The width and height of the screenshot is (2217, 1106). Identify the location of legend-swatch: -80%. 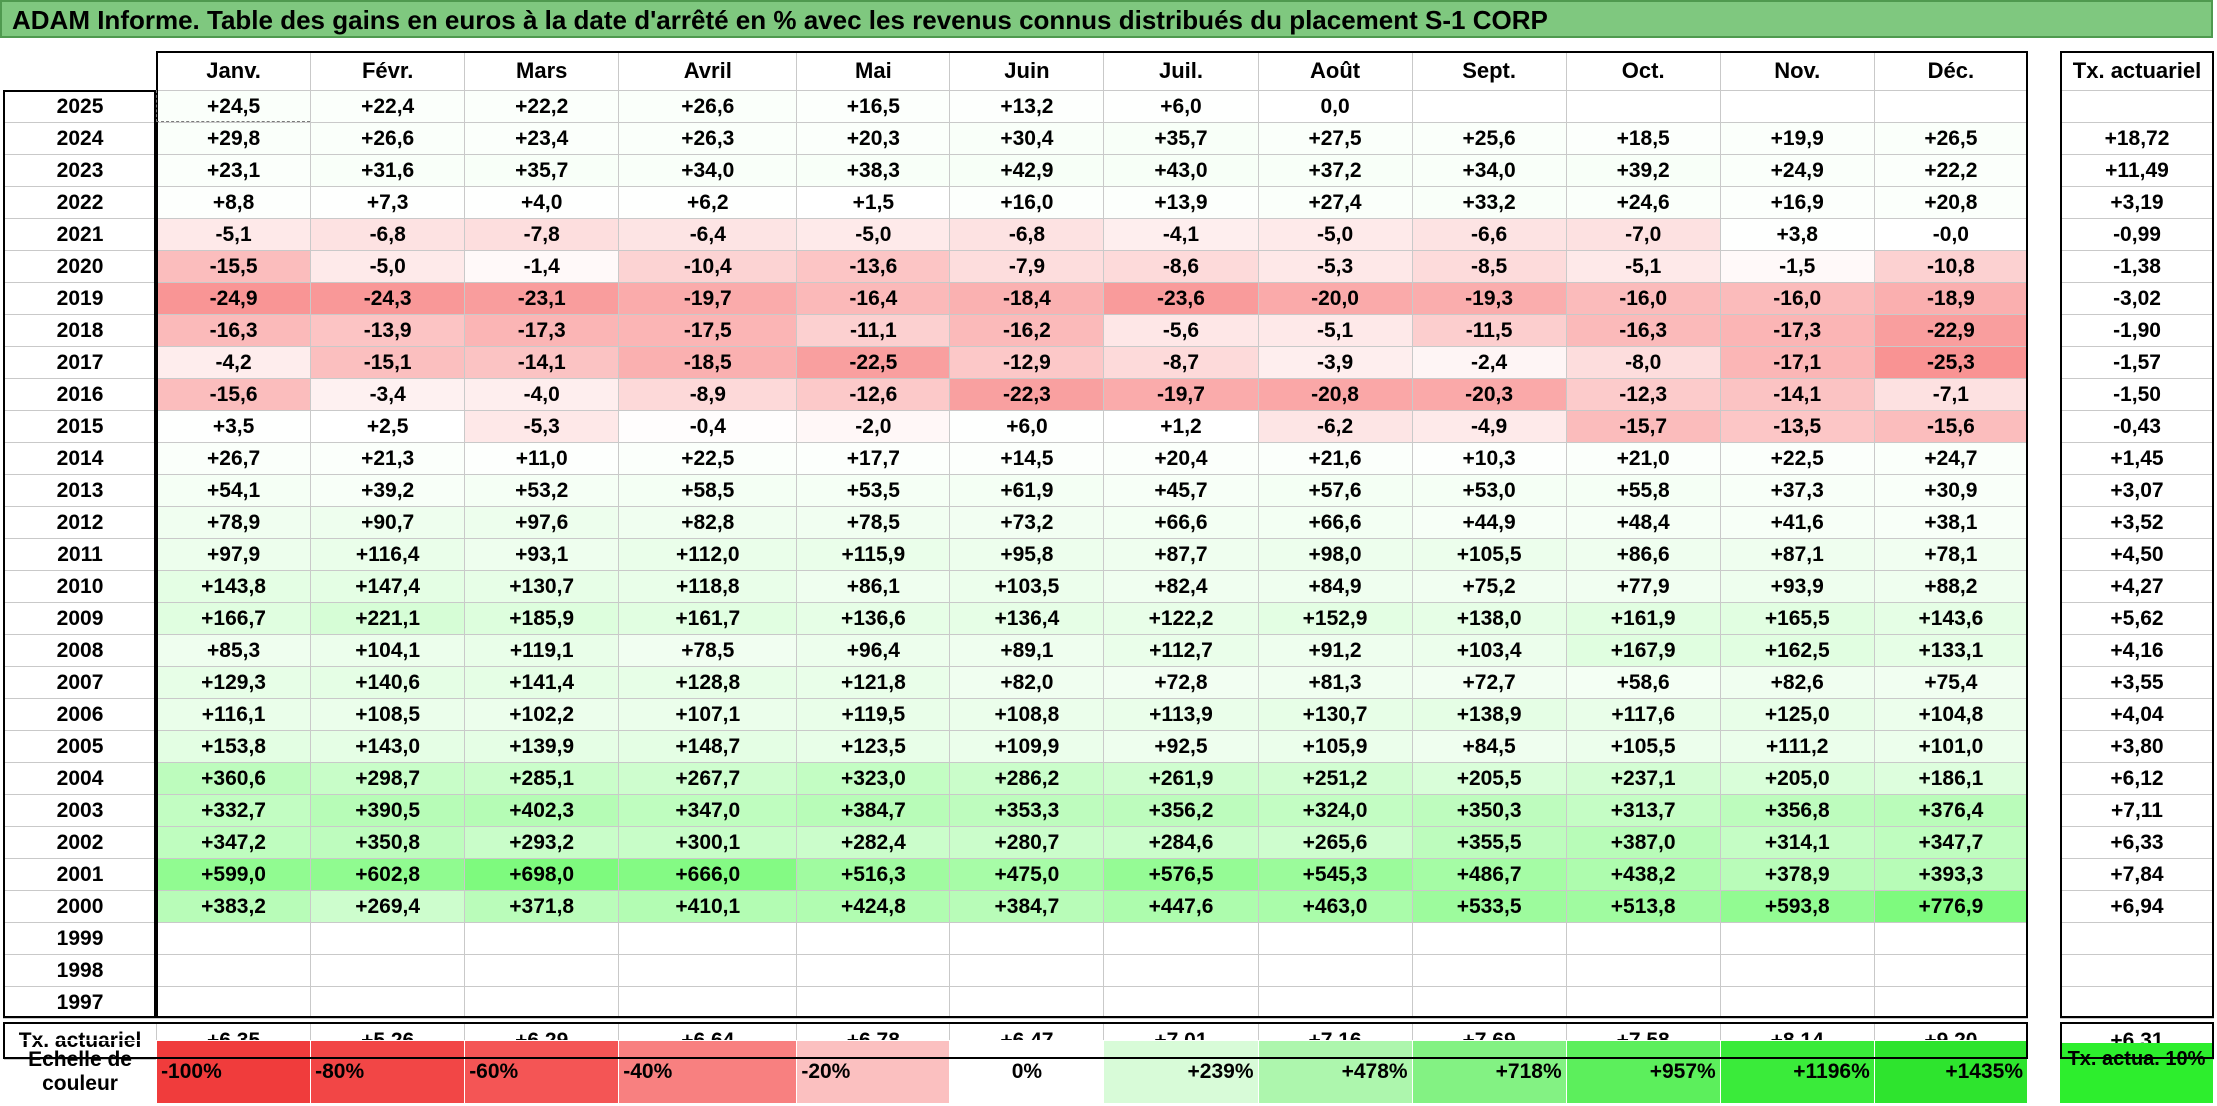
(388, 1072).